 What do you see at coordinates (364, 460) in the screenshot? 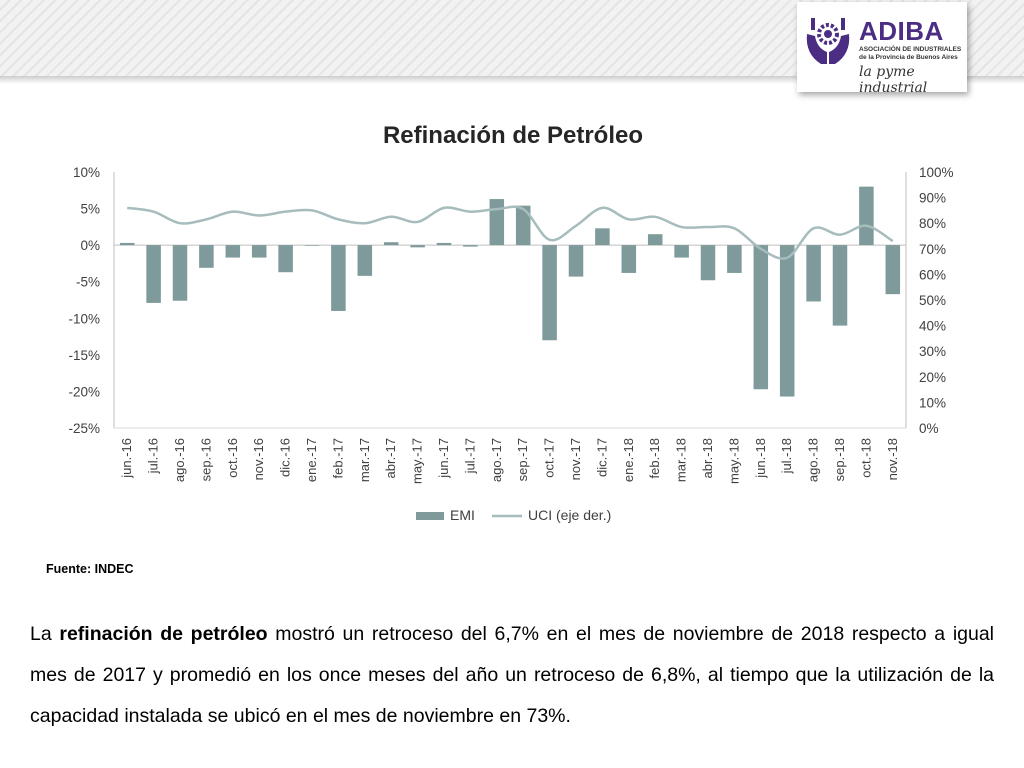
I see `category-label: mar.-17` at bounding box center [364, 460].